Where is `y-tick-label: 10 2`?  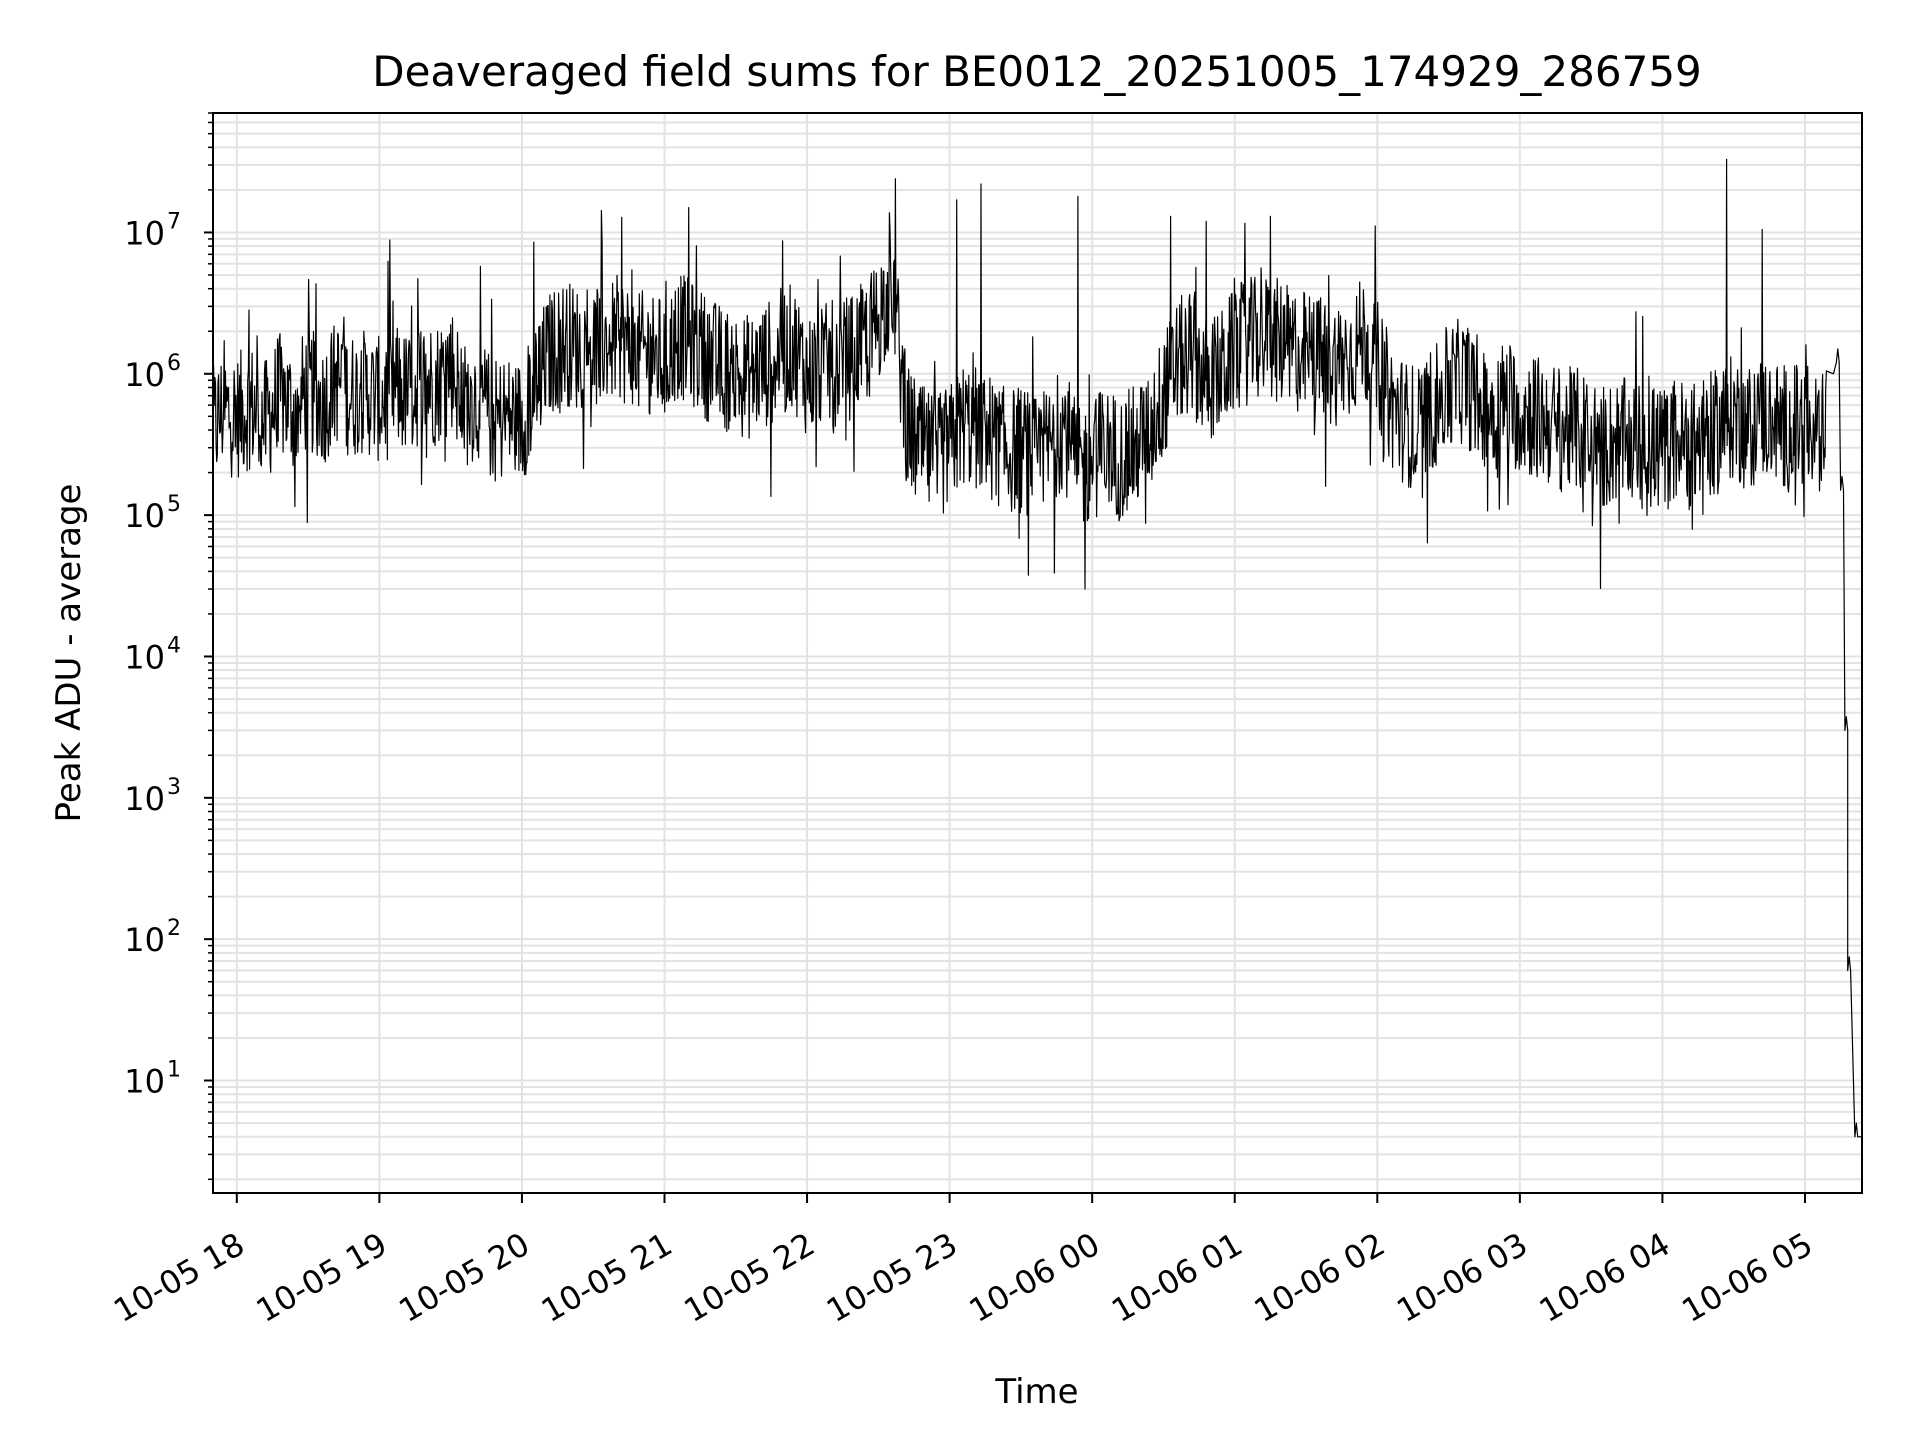 y-tick-label: 10 2 is located at coordinates (152, 937).